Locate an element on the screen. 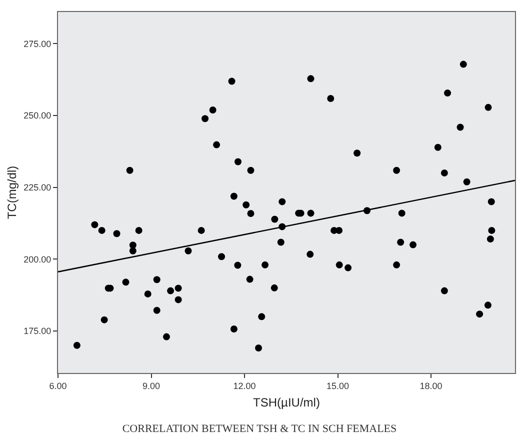  x-tick-label: 9.00 is located at coordinates (151, 385).